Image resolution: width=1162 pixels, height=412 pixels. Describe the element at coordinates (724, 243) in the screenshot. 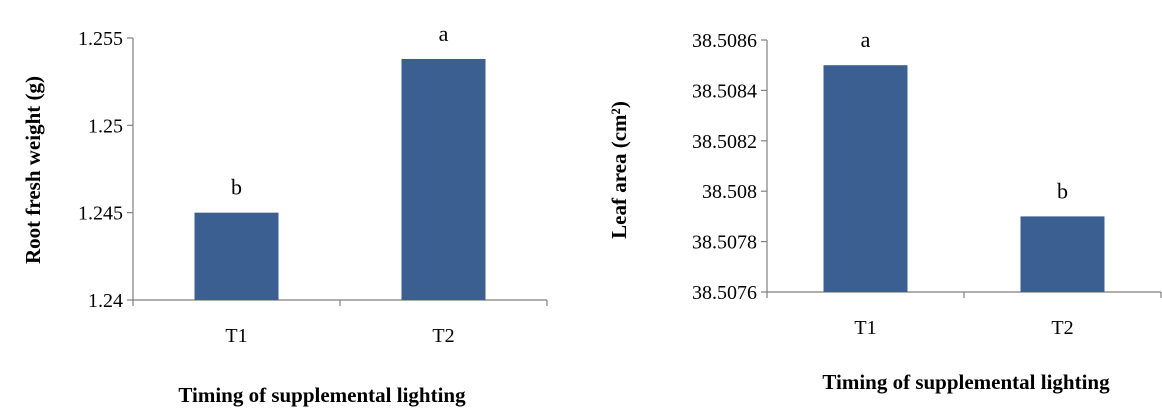

I see `y-tick-label: 38.5078` at that location.